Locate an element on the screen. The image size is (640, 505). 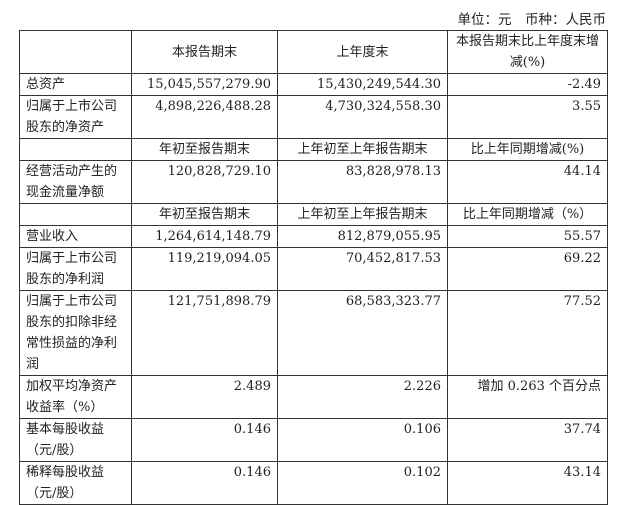
table-row: 稀释每股收益（元/股） 0.146 0.102 43.14 is located at coordinates (313, 483).